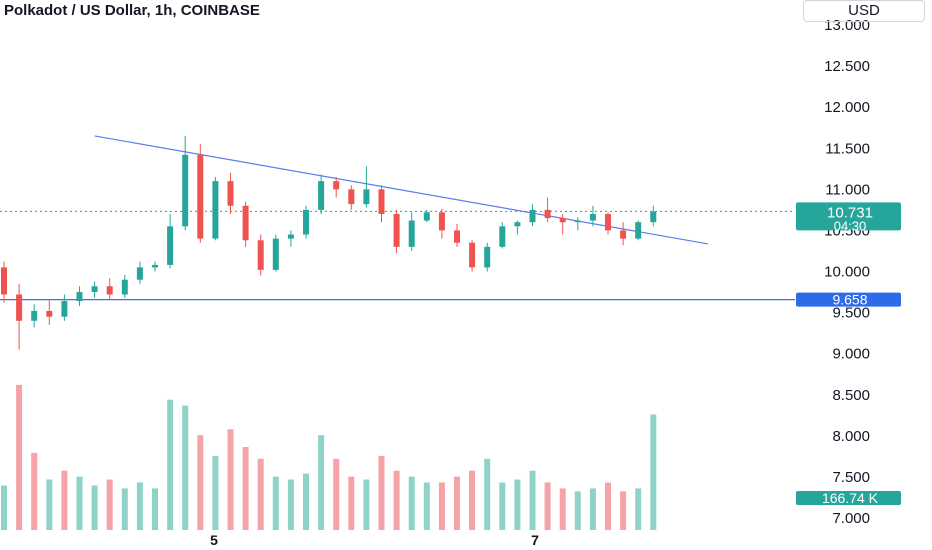 The image size is (932, 550). I want to click on price-tick-label: 8.000, so click(851, 436).